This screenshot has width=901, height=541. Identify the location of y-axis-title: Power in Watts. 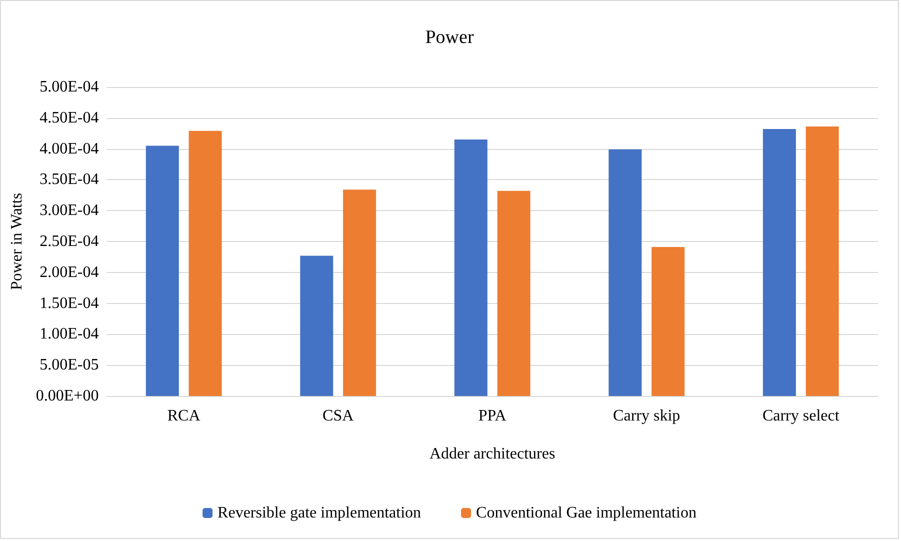
(17, 241).